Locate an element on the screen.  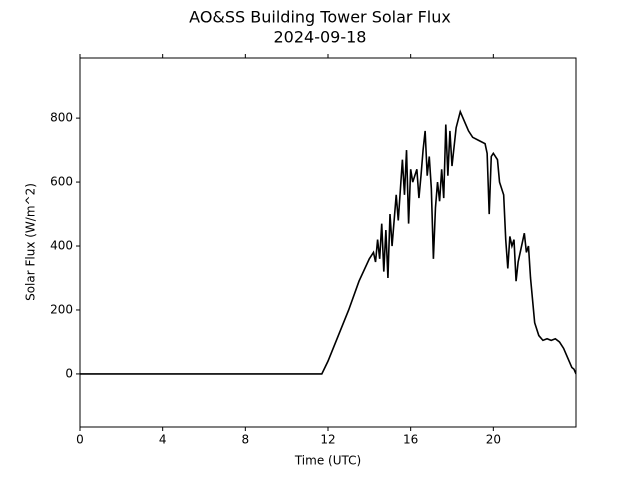
chart-subtitle: 2024-09-18 is located at coordinates (320, 37).